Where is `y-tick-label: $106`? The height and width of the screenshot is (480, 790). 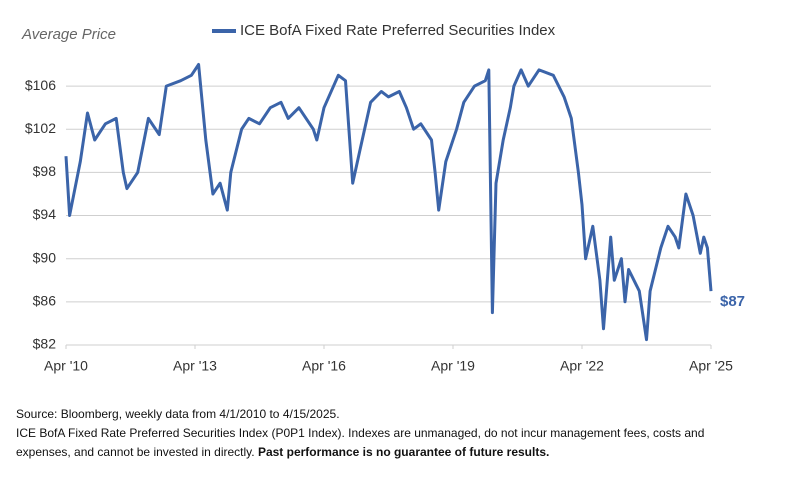
y-tick-label: $106 is located at coordinates (40, 85).